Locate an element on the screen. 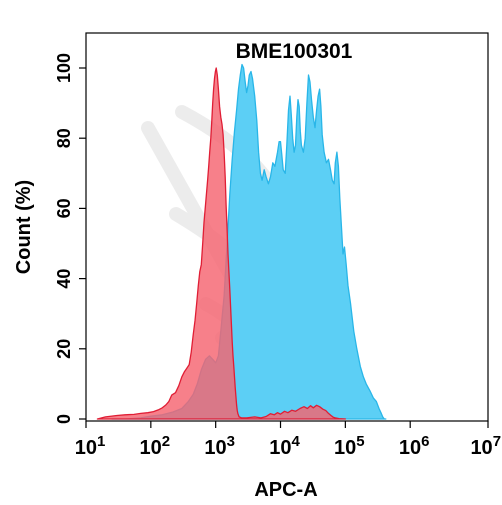 This screenshot has height=505, width=502. y-tick-label: 20 is located at coordinates (64, 349).